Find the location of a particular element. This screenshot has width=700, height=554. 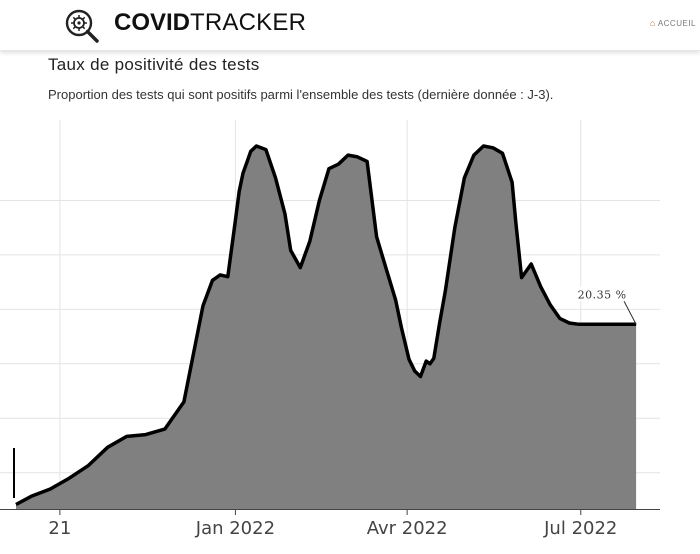

nav-home-label: ACCUEIL is located at coordinates (676, 23).